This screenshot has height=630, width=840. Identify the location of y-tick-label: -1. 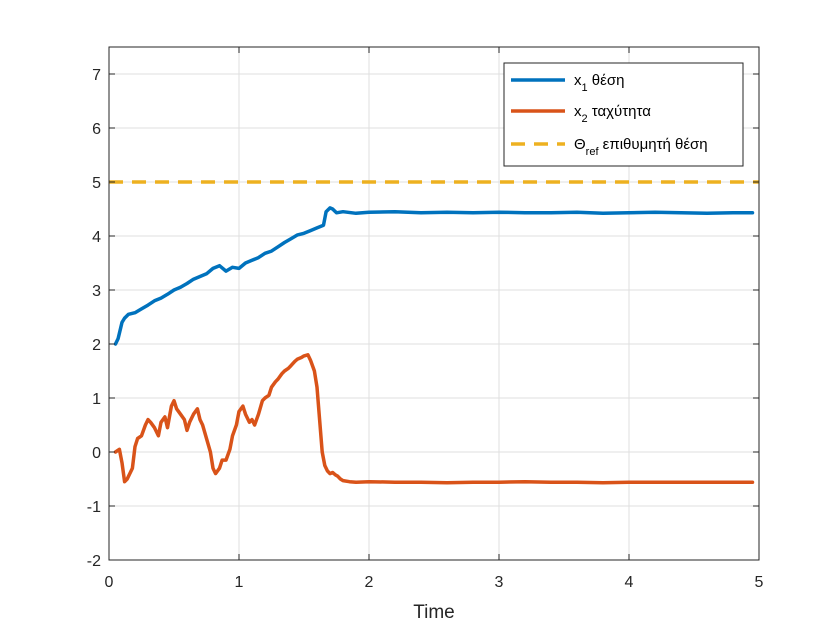
(94, 507).